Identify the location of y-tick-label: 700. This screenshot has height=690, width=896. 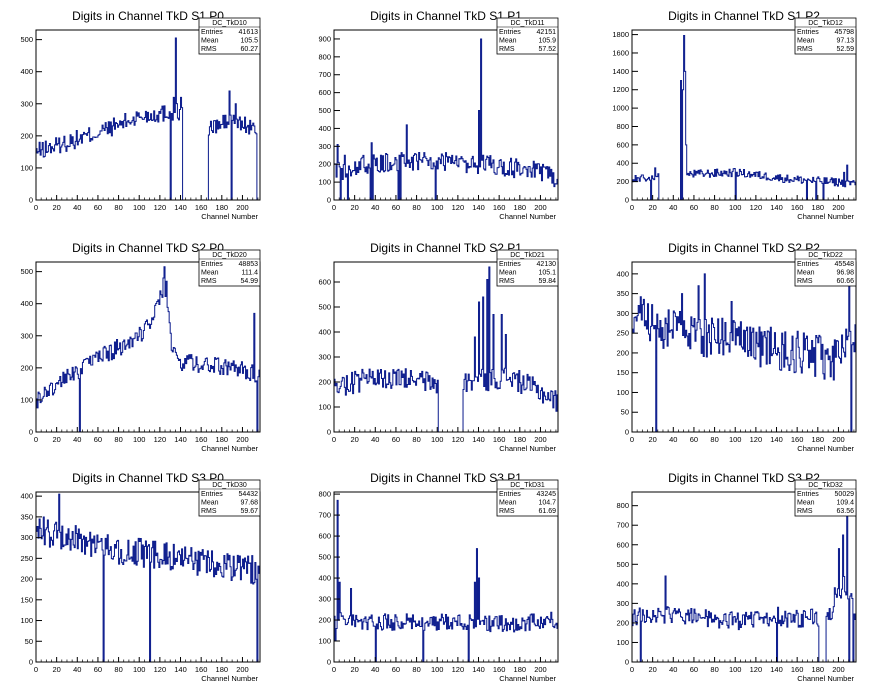
(622, 525).